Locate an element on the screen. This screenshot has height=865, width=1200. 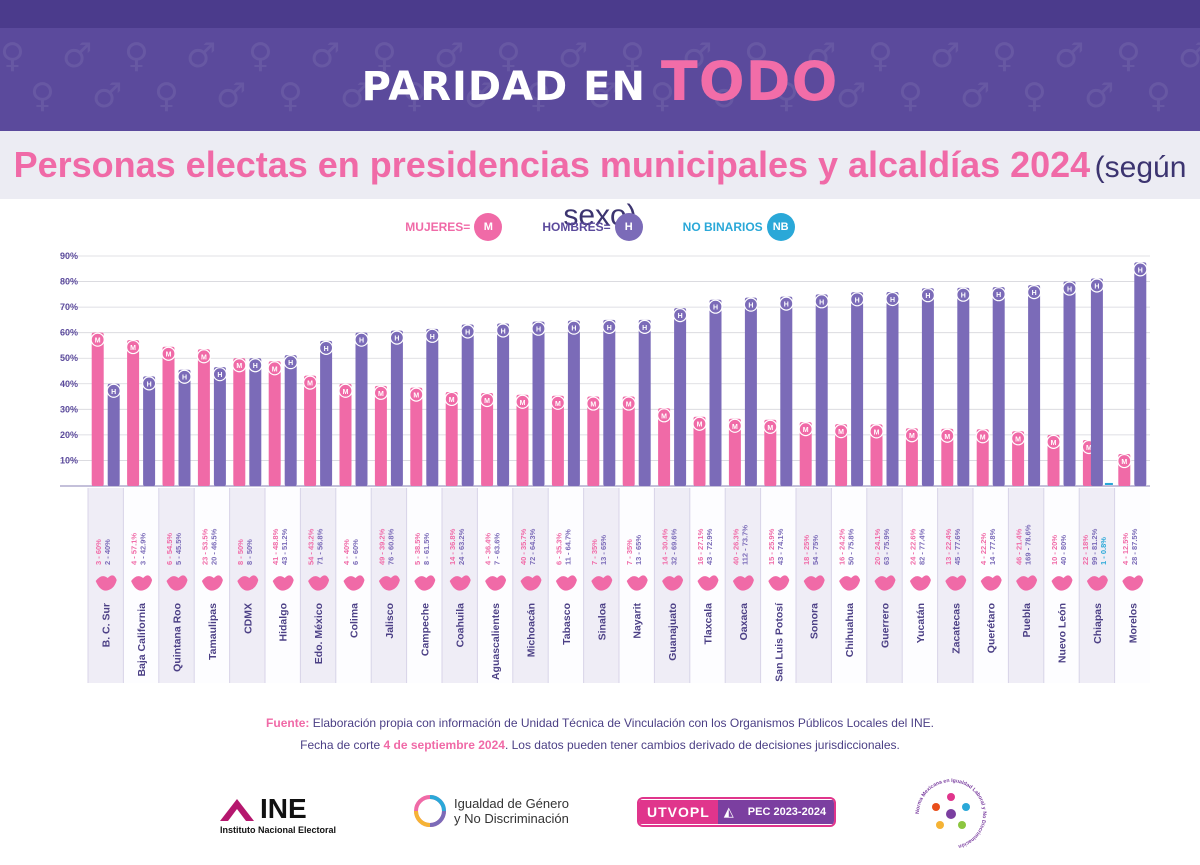
value-label: 8 - 50% is located at coordinates (249, 552).